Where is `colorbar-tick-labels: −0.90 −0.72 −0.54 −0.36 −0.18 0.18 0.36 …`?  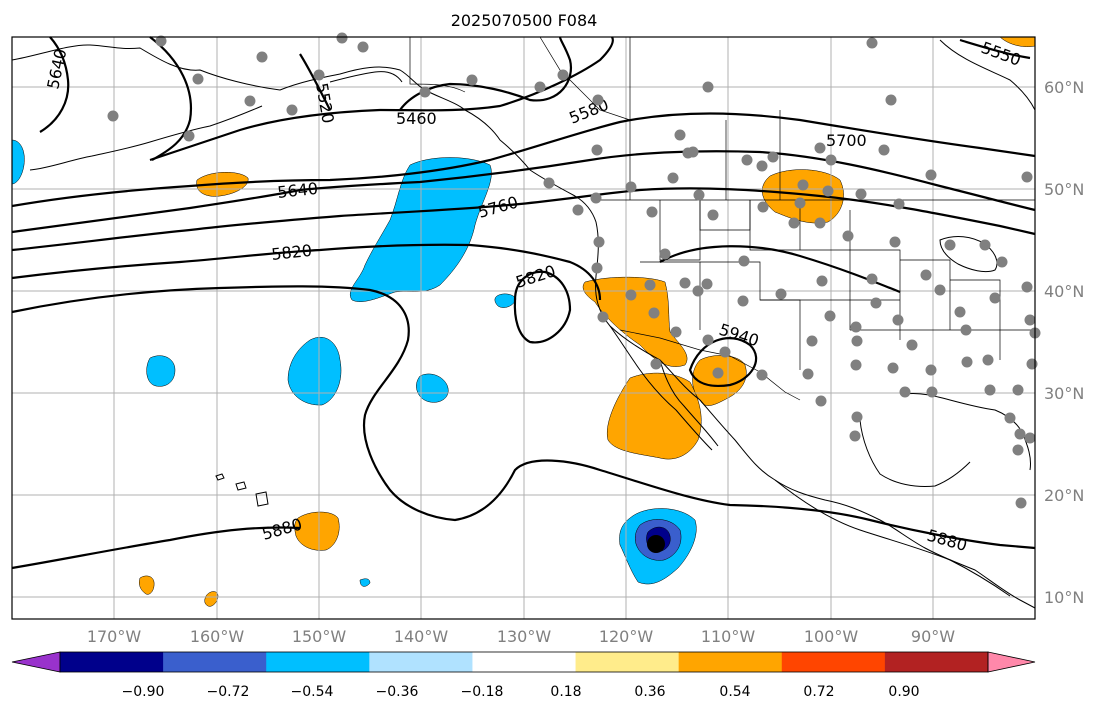
colorbar-tick-labels: −0.90 −0.72 −0.54 −0.36 −0.18 0.18 0.36 … is located at coordinates (521, 692).